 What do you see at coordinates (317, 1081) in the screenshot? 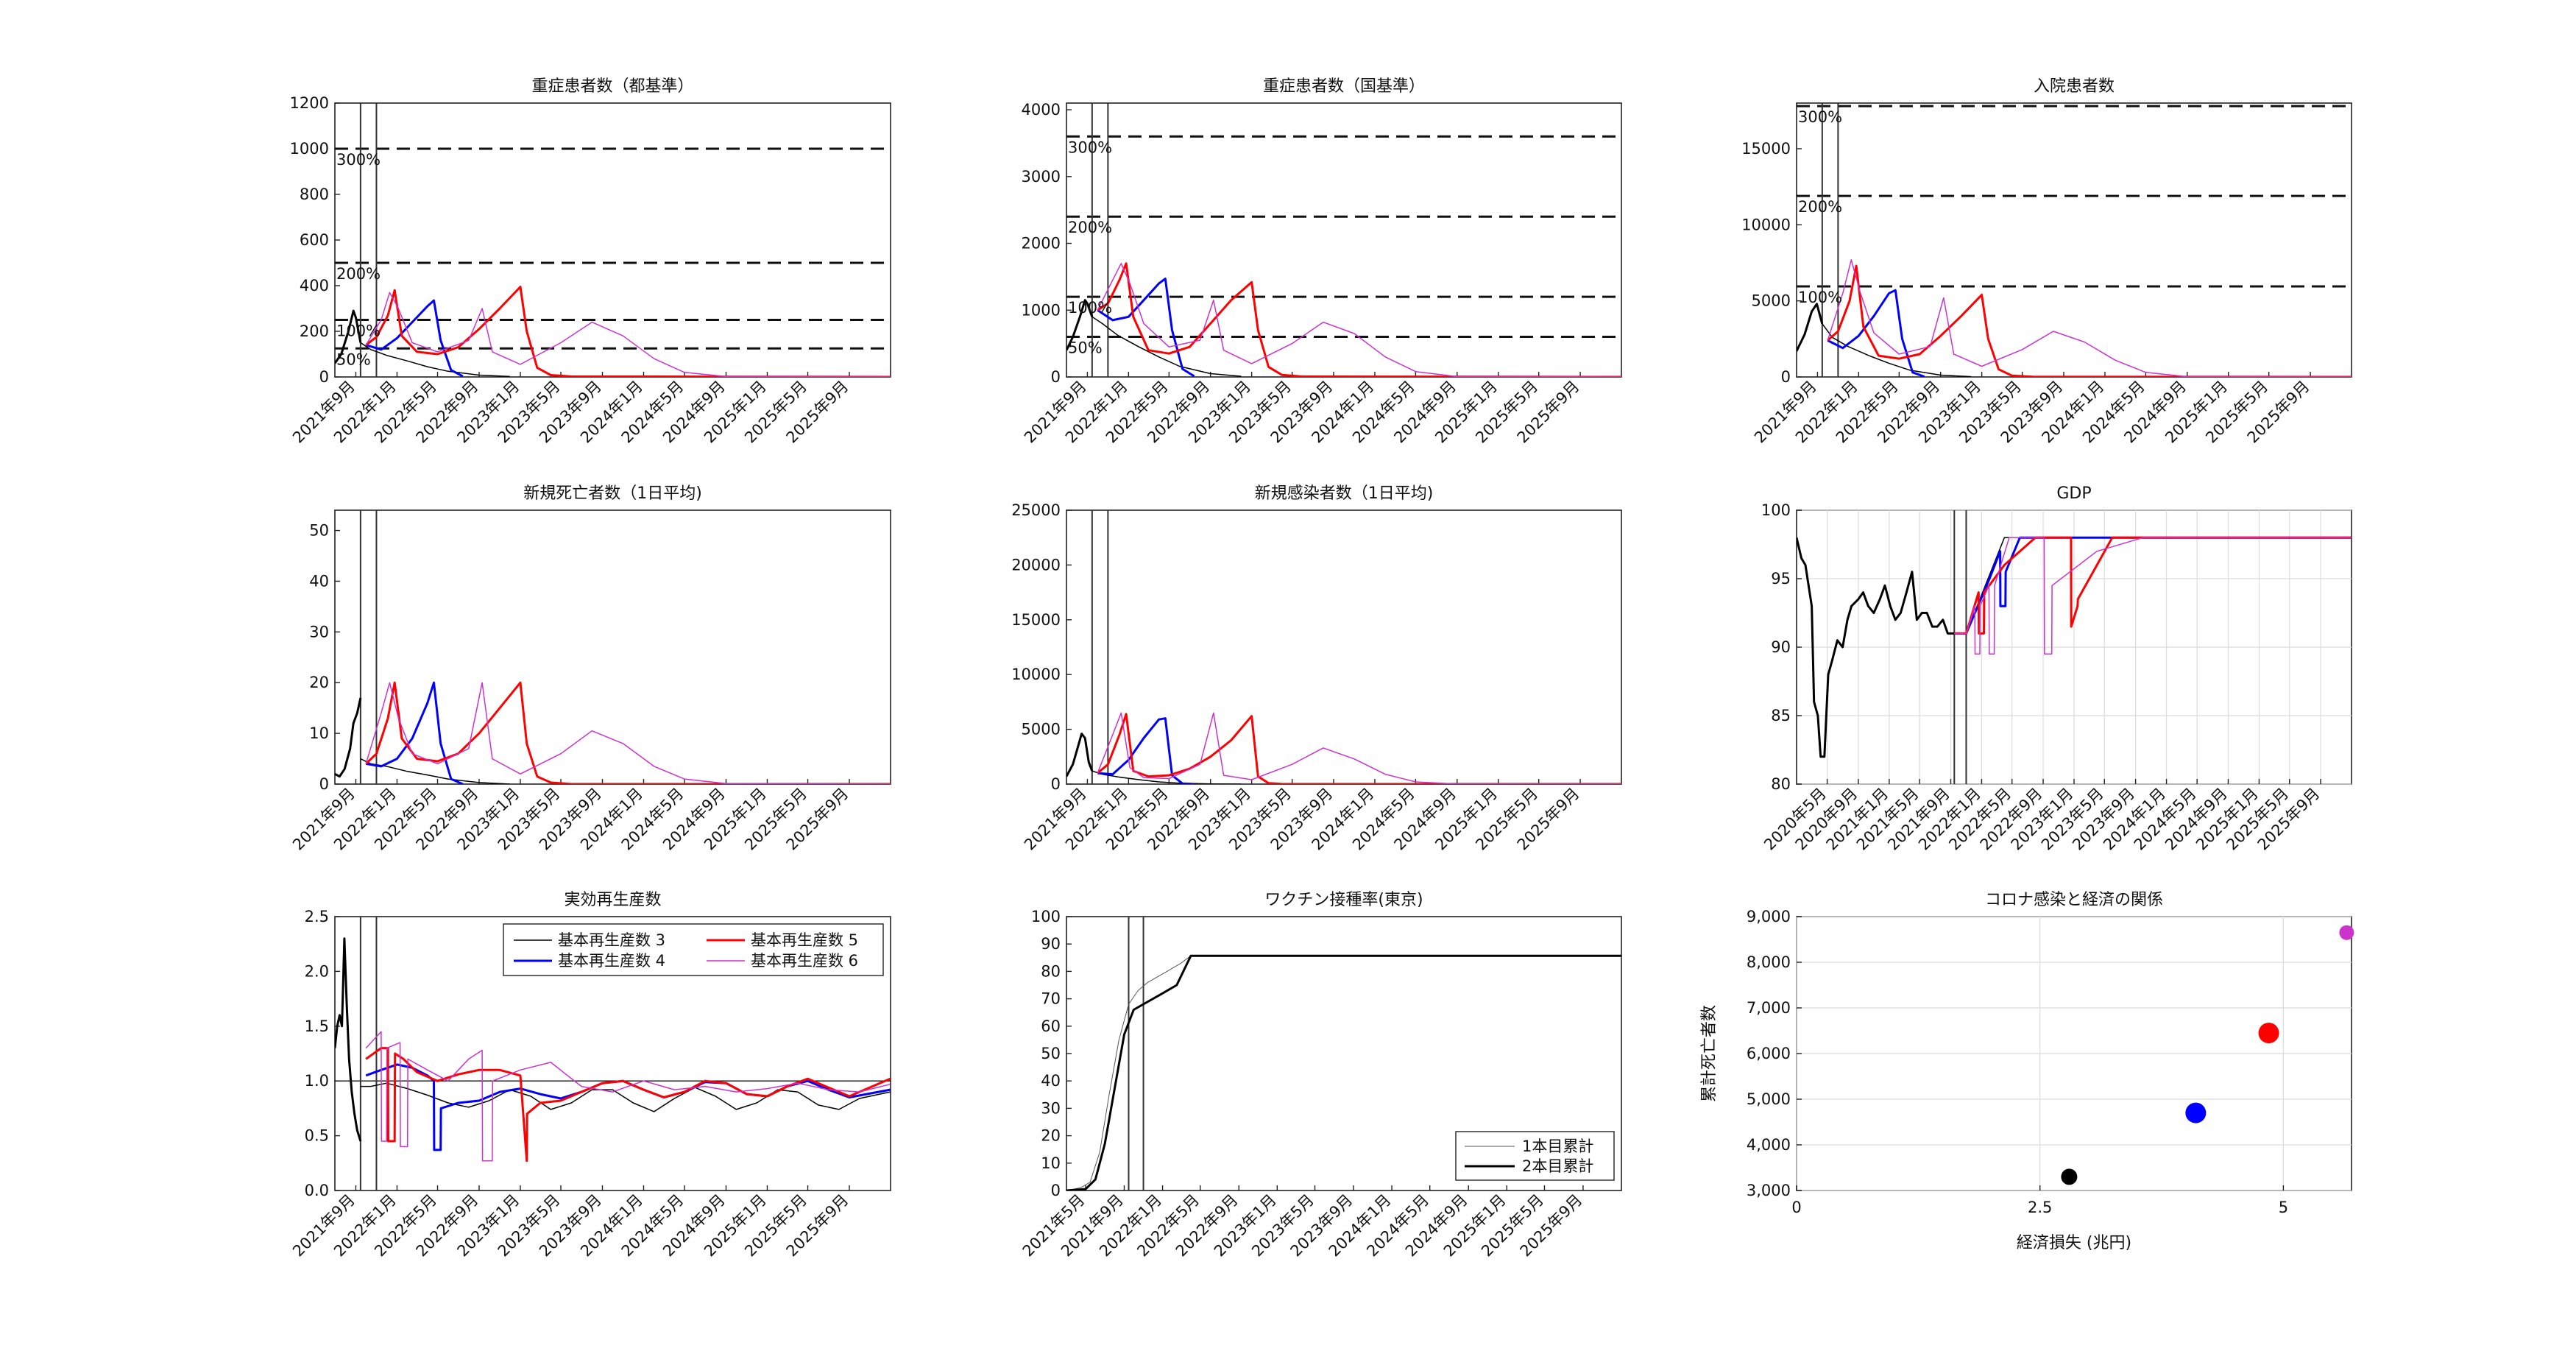
I see `y-tick-label: 1.0` at bounding box center [317, 1081].